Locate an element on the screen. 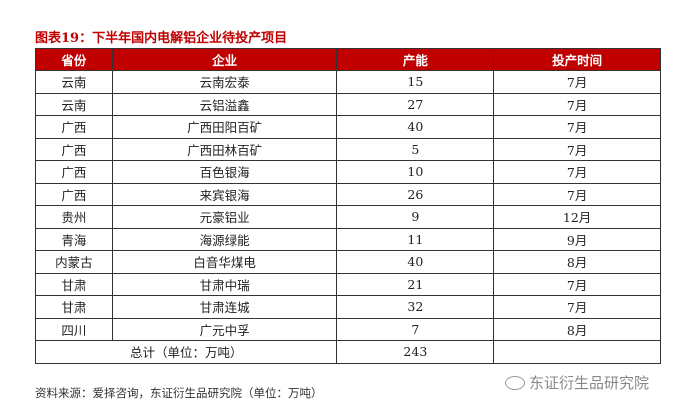 This screenshot has width=700, height=414. cell-province: 青海 is located at coordinates (74, 239).